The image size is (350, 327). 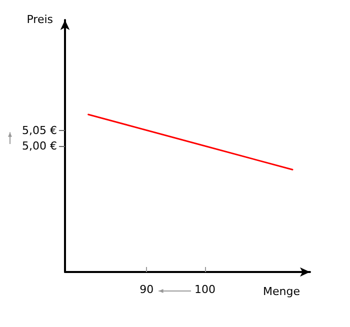 I want to click on line-series, so click(x=191, y=142).